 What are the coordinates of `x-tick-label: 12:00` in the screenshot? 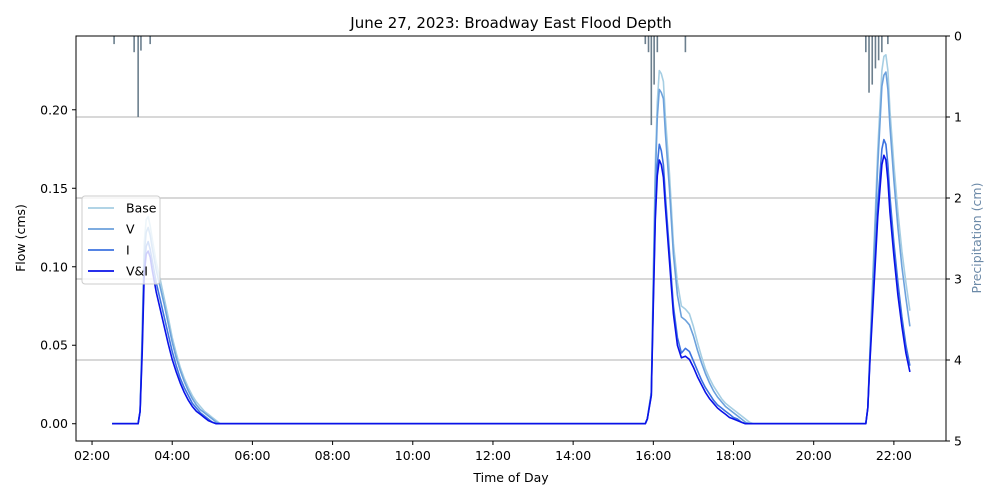 It's located at (493, 455).